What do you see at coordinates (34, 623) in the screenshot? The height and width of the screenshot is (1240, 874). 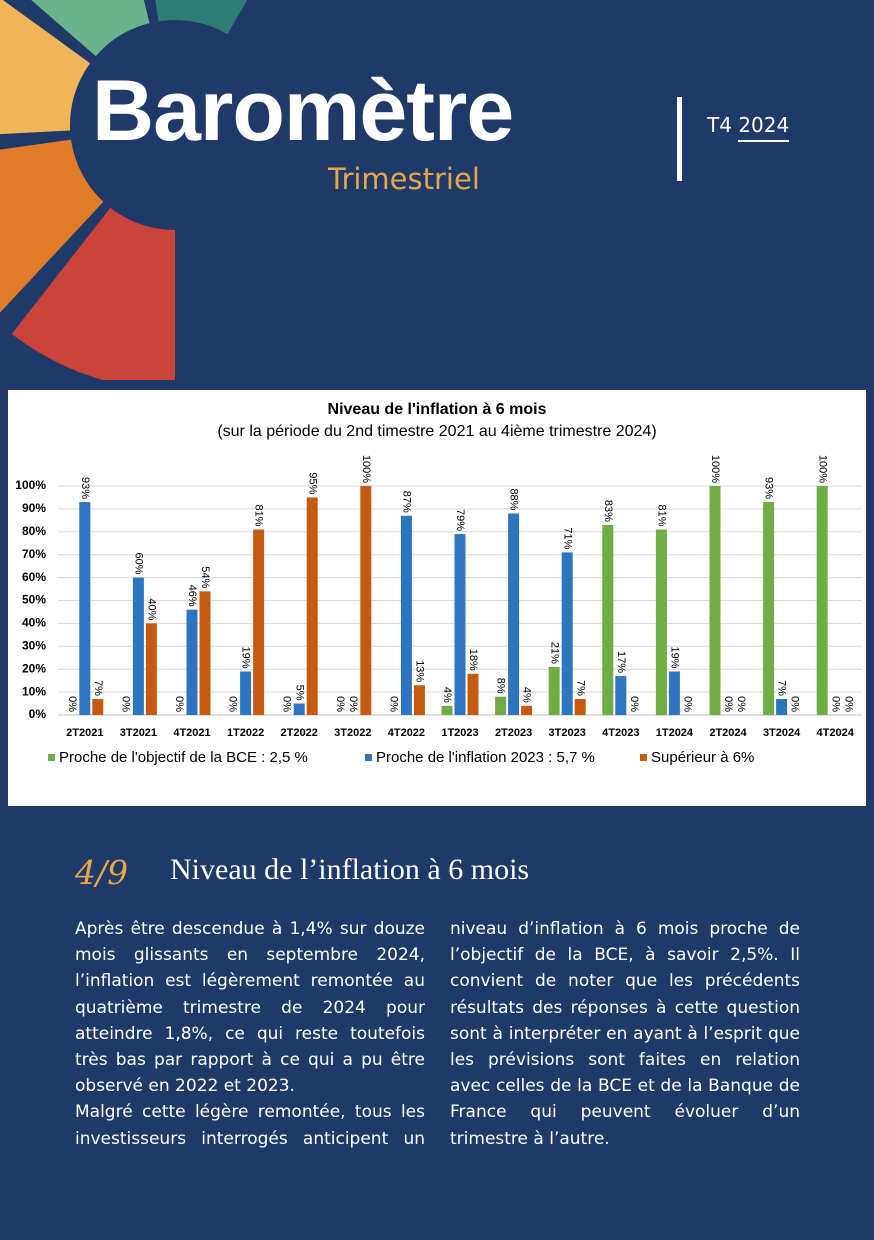 I see `y-tick-label: 40%` at bounding box center [34, 623].